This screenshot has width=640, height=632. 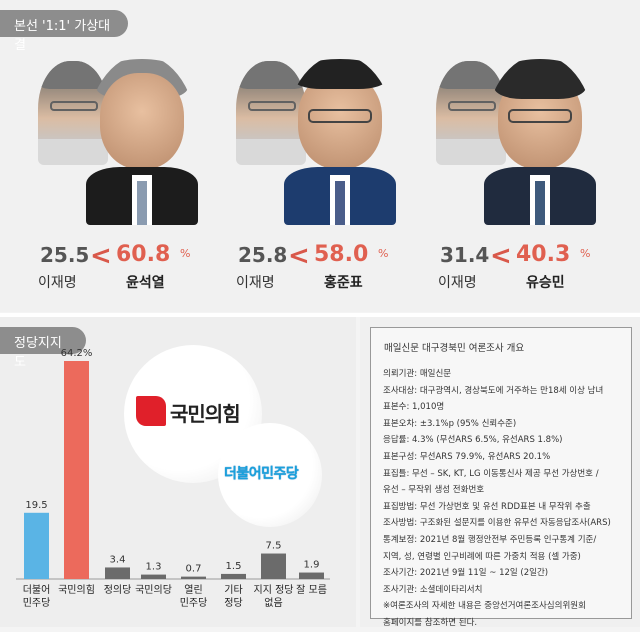 I want to click on survey-line: 의뢰기관: 매일신문, so click(x=417, y=374).